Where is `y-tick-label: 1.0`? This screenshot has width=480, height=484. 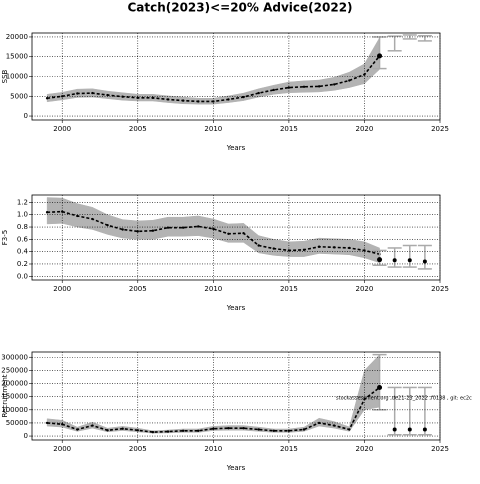 y-tick-label: 1.0 is located at coordinates (22, 215).